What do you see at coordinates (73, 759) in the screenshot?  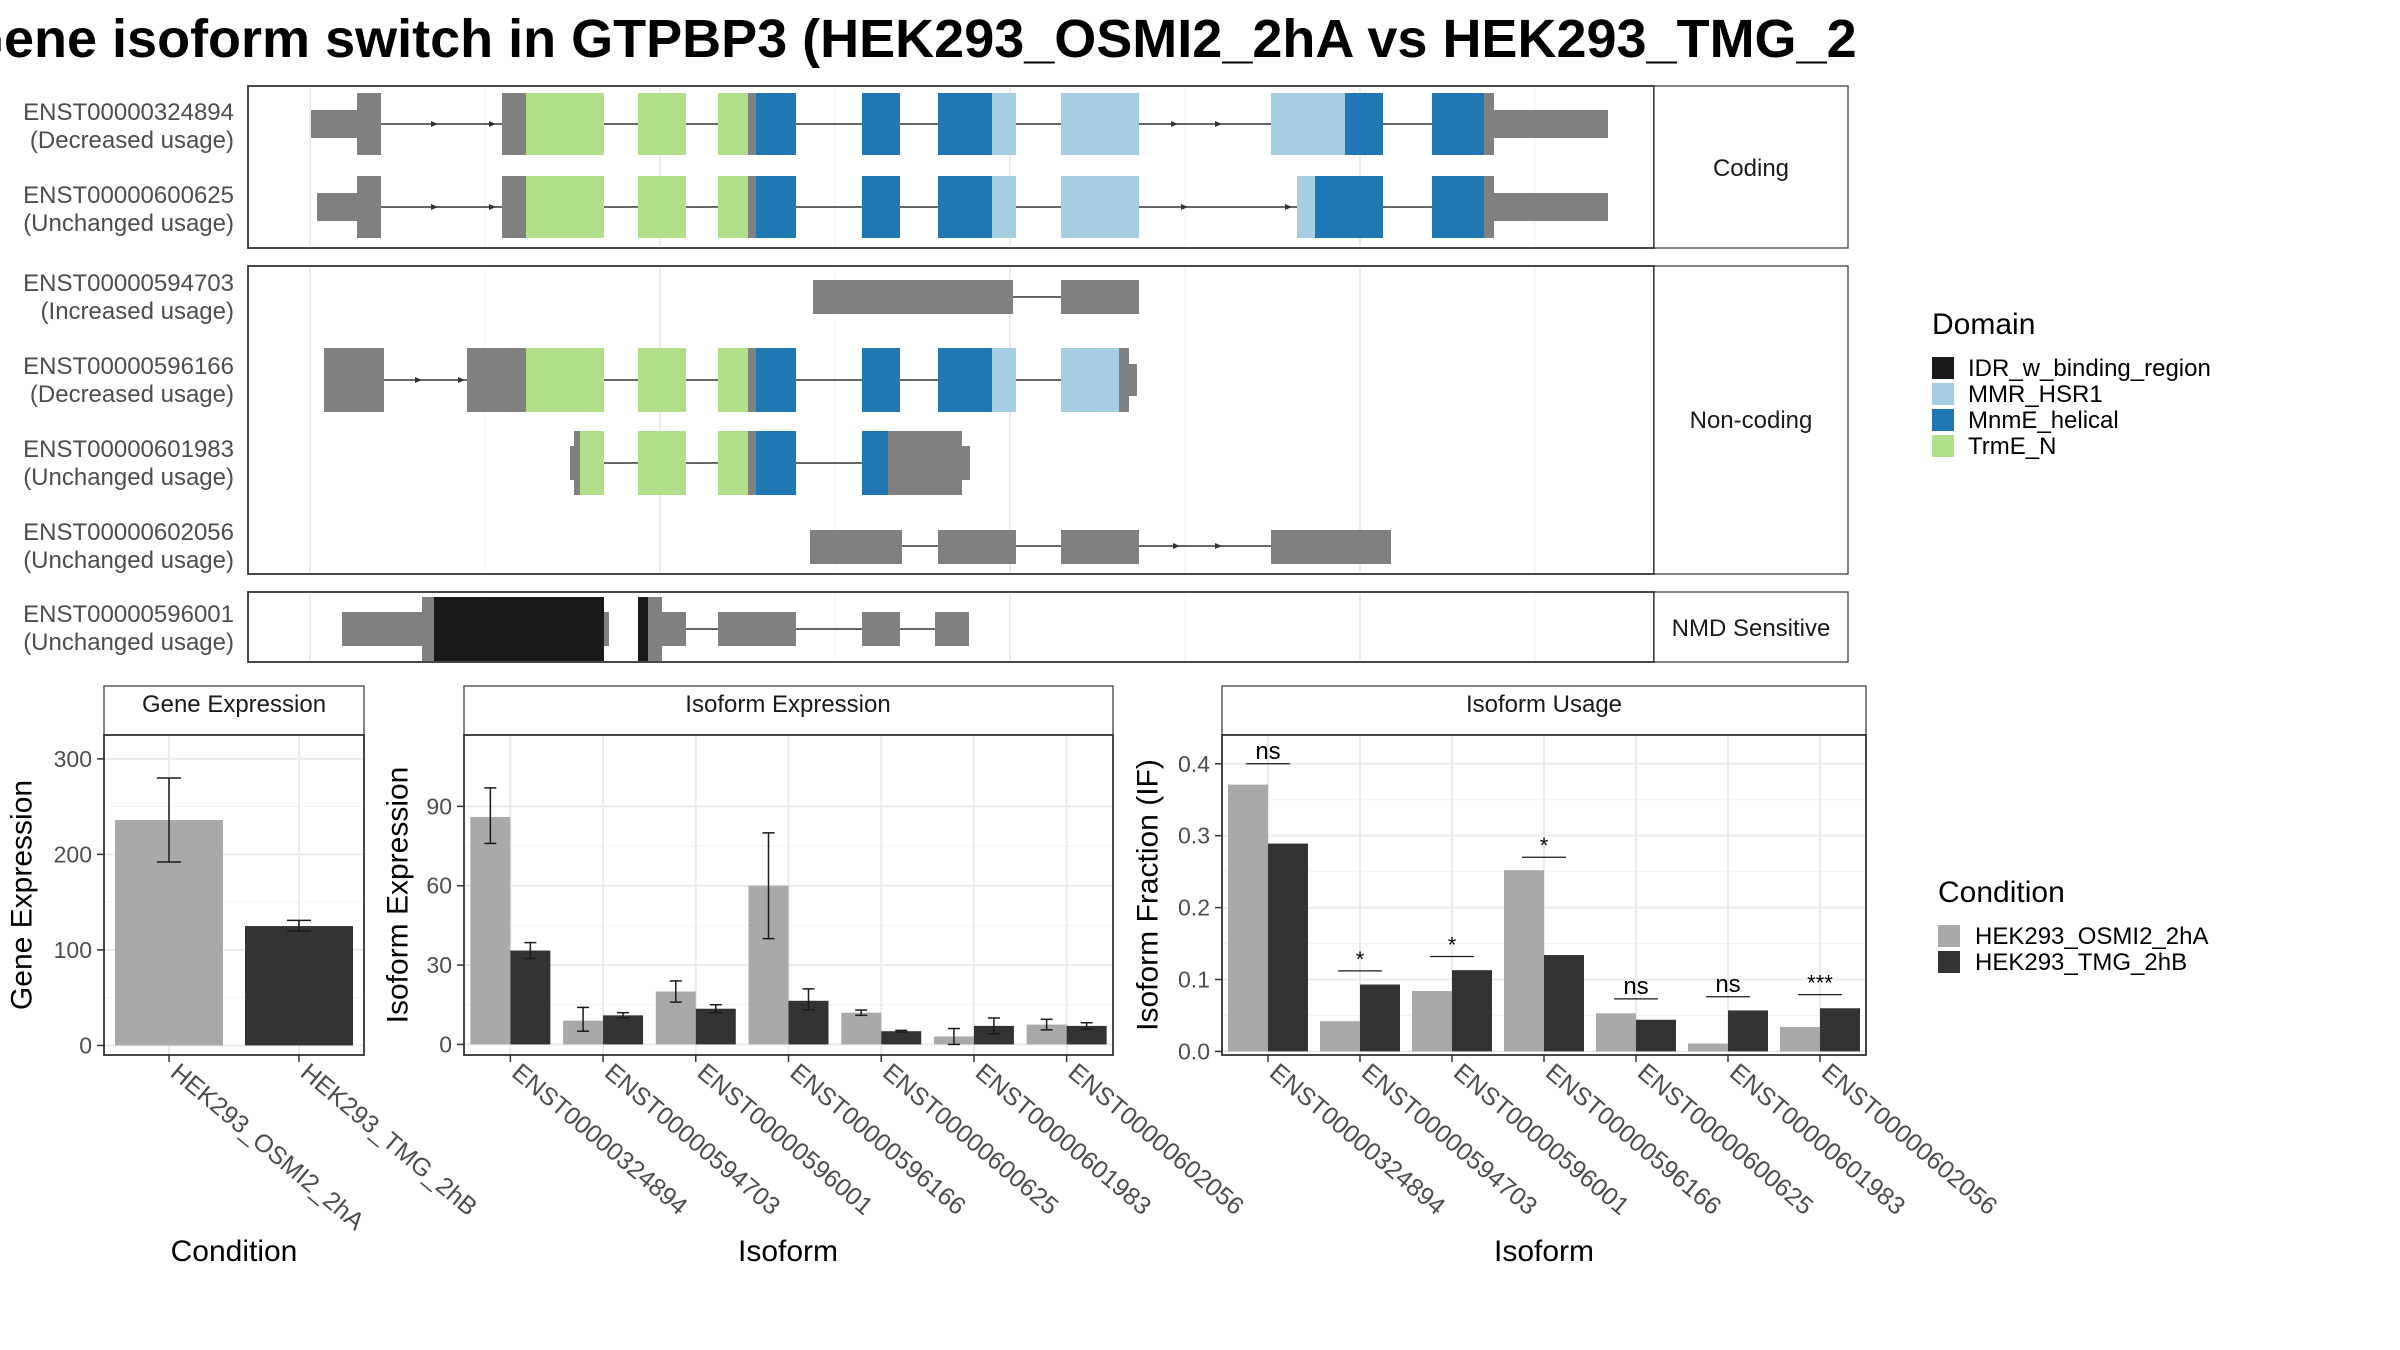 I see `y-tick-label: 300` at bounding box center [73, 759].